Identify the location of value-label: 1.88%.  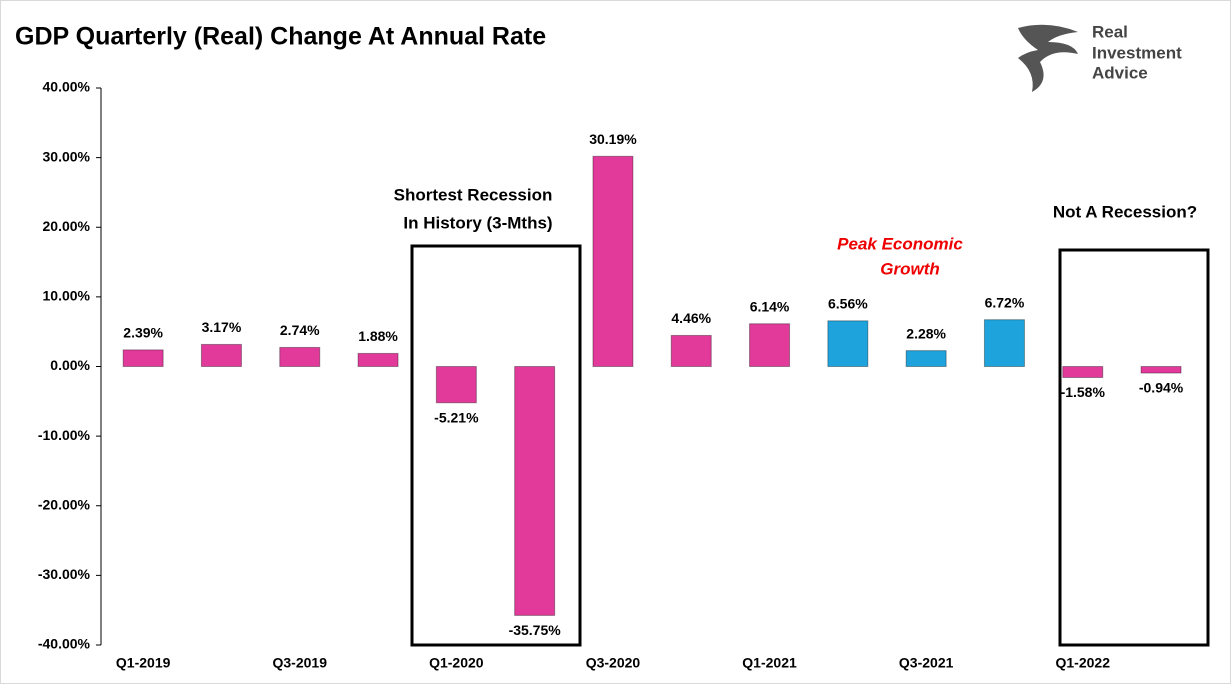
(378, 336).